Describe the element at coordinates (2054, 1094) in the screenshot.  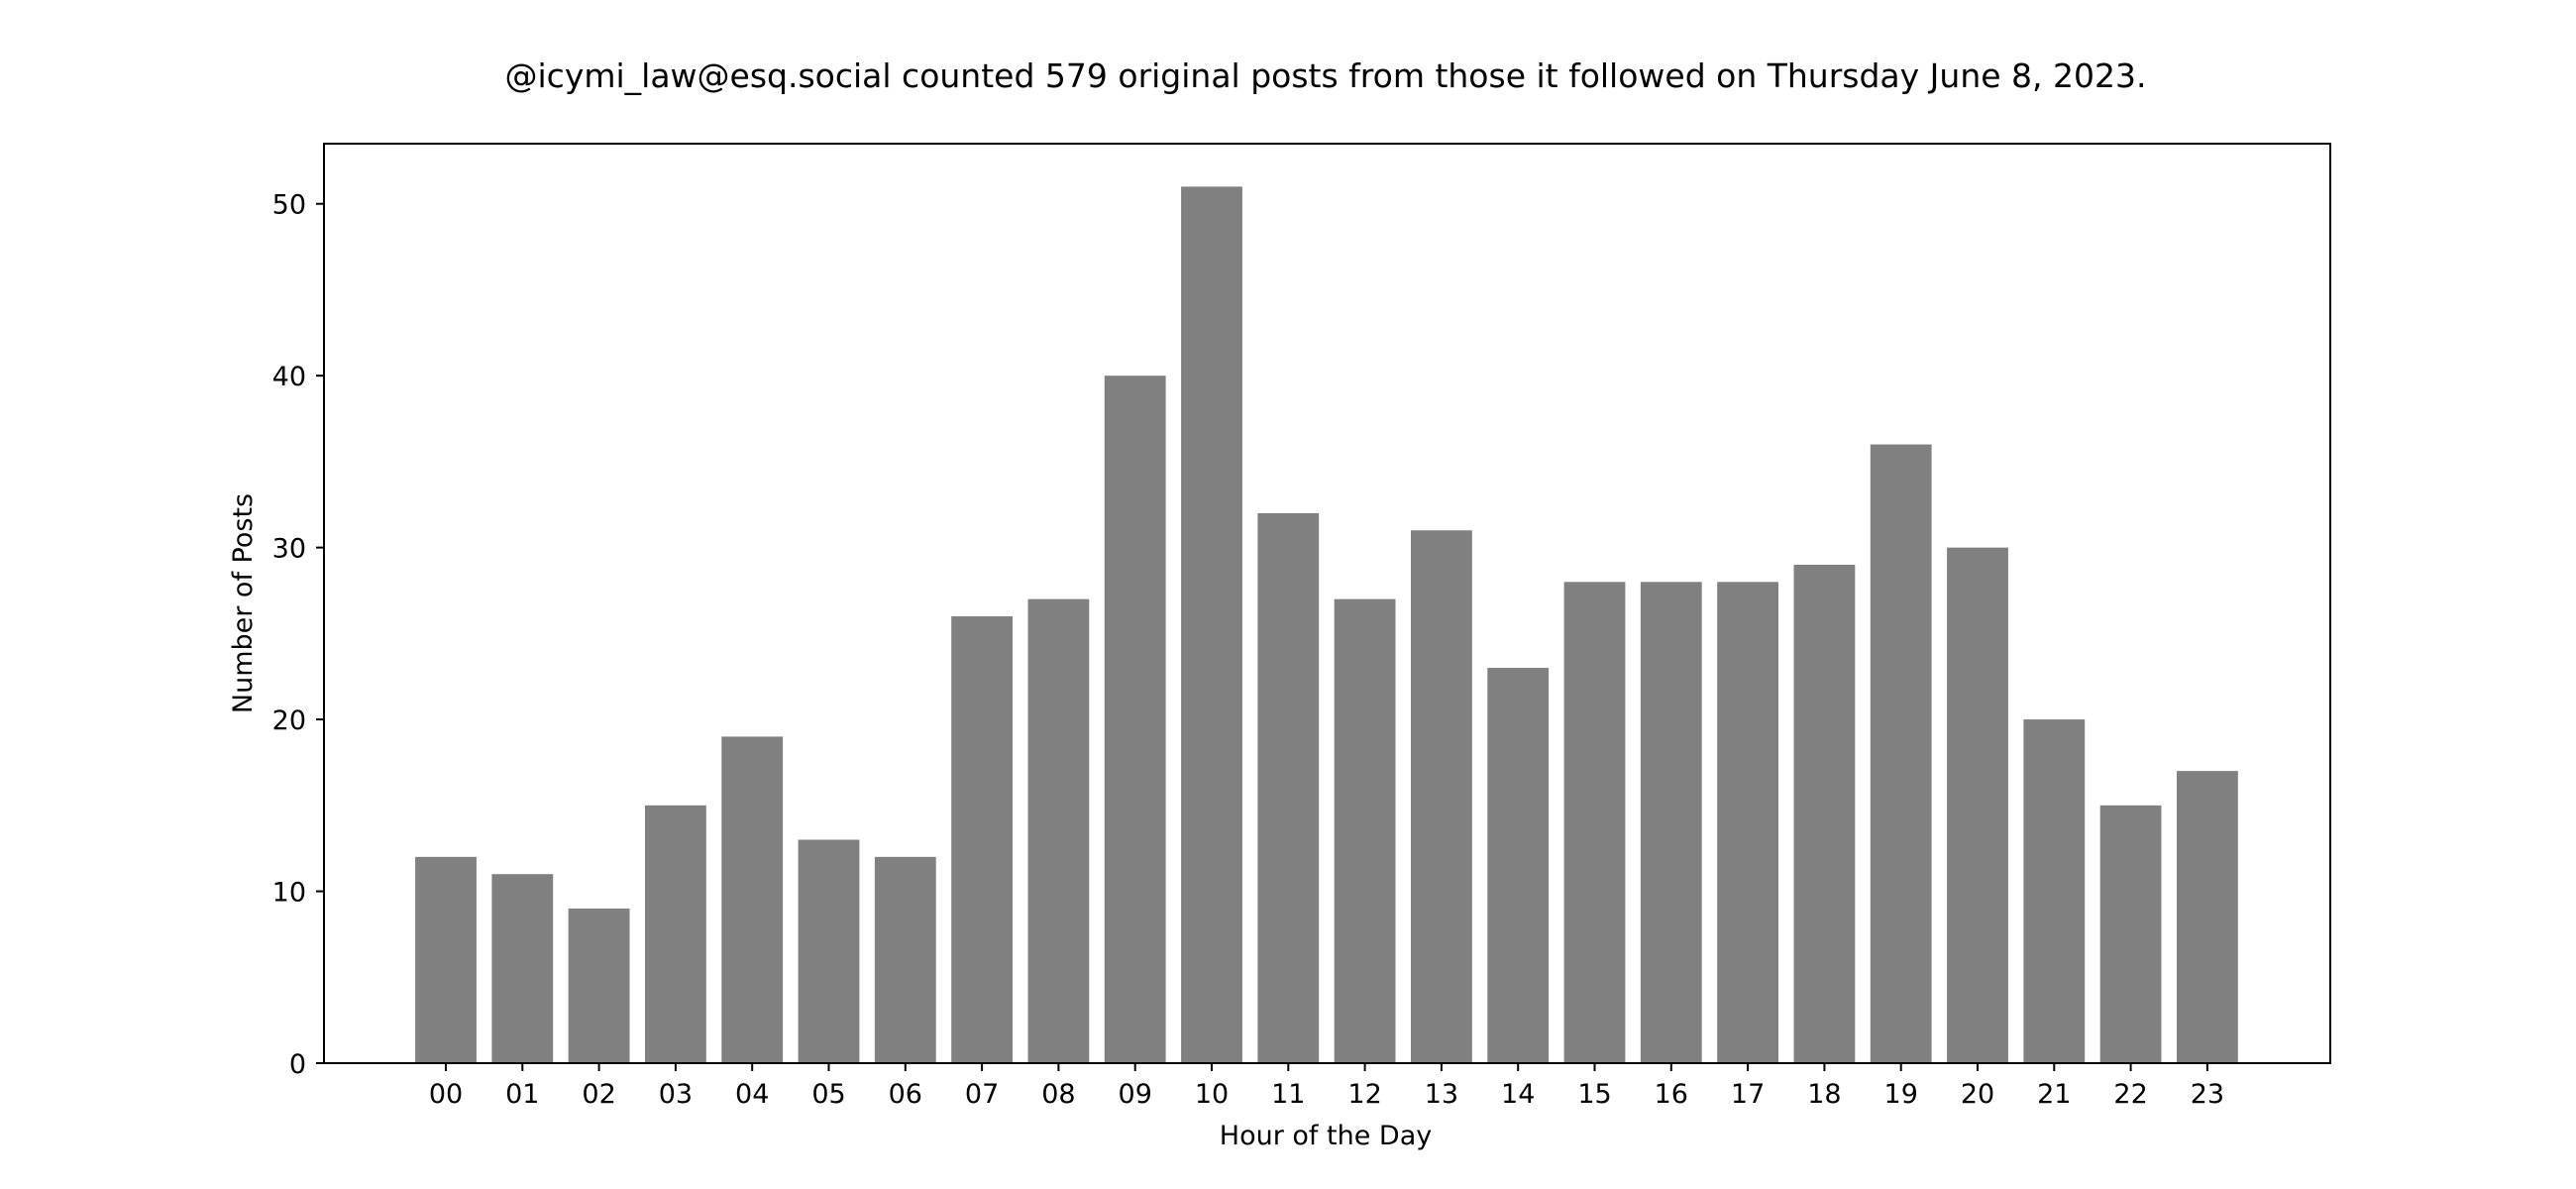
I see `x-tick-label-21: 21` at that location.